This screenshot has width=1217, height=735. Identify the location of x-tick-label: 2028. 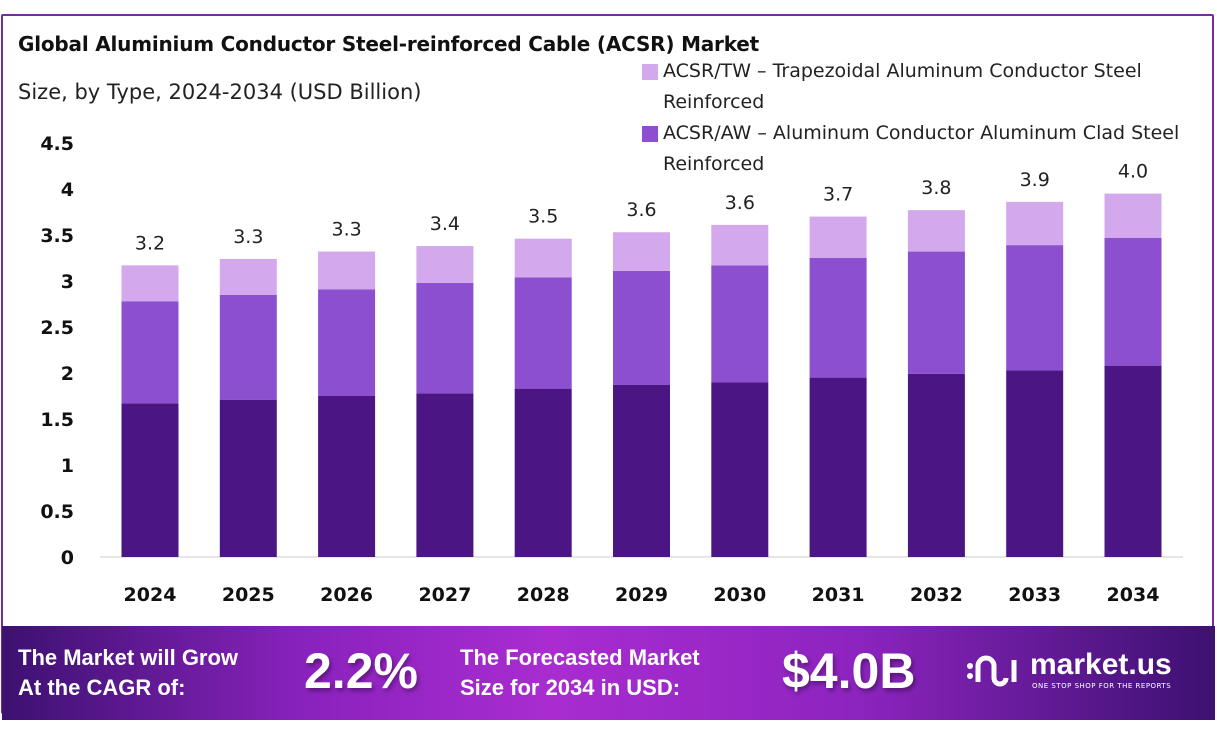
(543, 595).